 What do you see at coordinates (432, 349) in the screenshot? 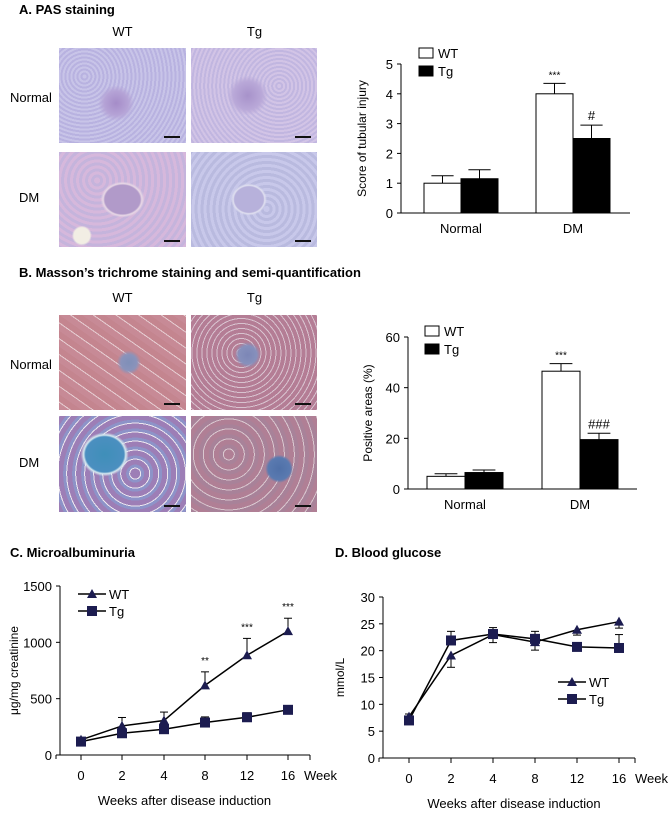
I see `legend-swatch-tg` at bounding box center [432, 349].